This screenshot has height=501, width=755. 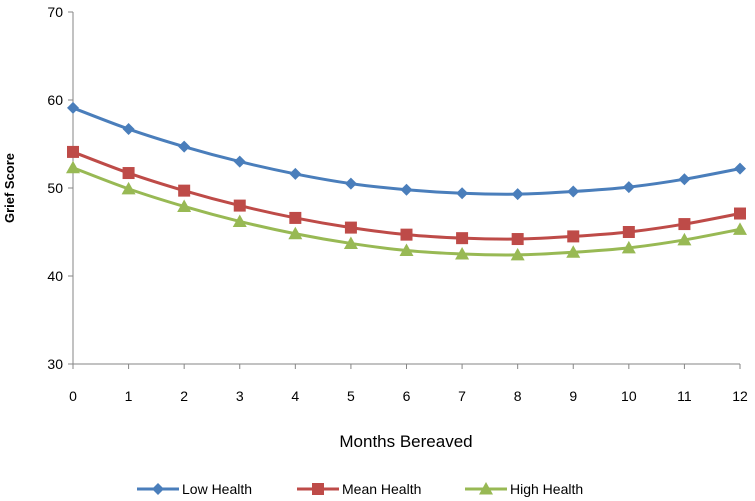 What do you see at coordinates (684, 396) in the screenshot?
I see `x-tick-label: 11` at bounding box center [684, 396].